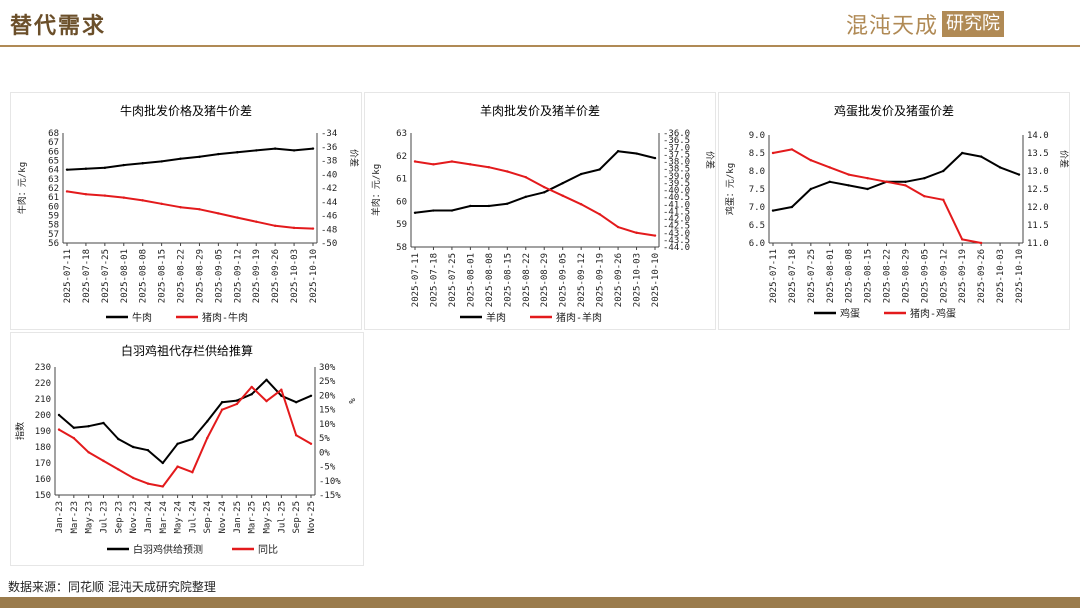  What do you see at coordinates (43, 448) in the screenshot?
I see `y-tick-label: 180` at bounding box center [43, 448].